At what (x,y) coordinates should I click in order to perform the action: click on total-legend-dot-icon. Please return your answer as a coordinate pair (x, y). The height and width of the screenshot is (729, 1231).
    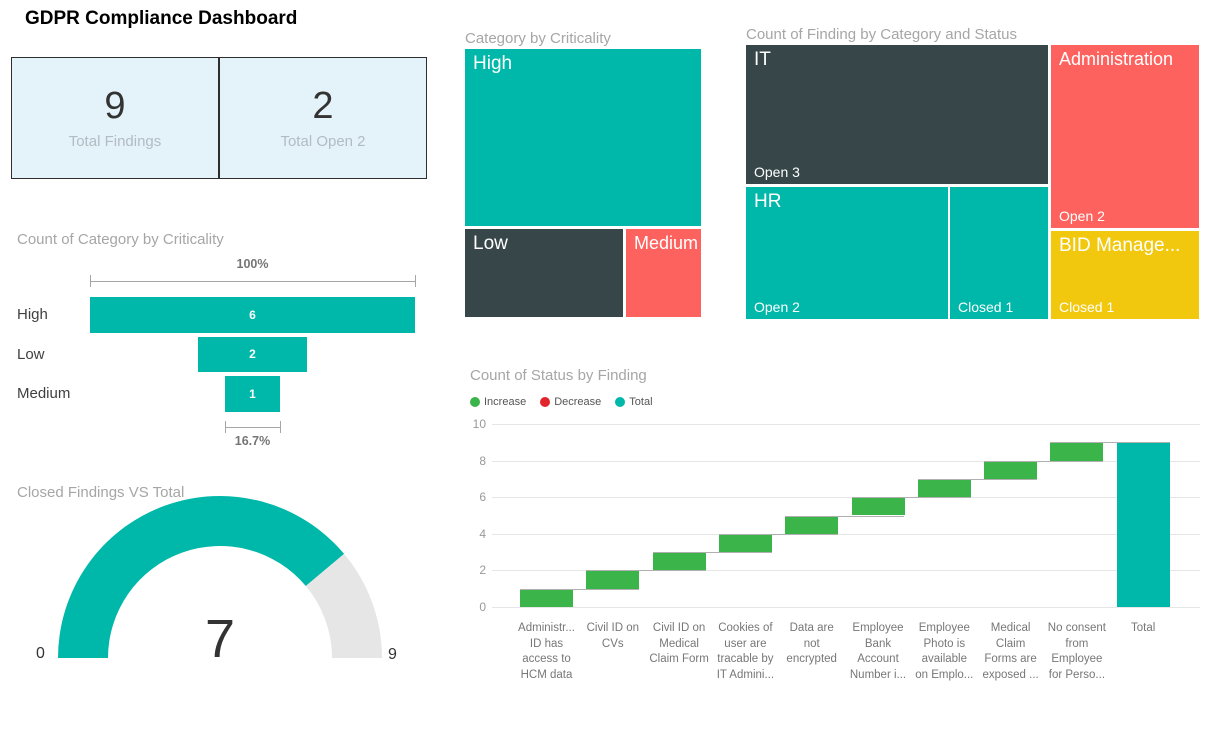
    Looking at the image, I should click on (620, 402).